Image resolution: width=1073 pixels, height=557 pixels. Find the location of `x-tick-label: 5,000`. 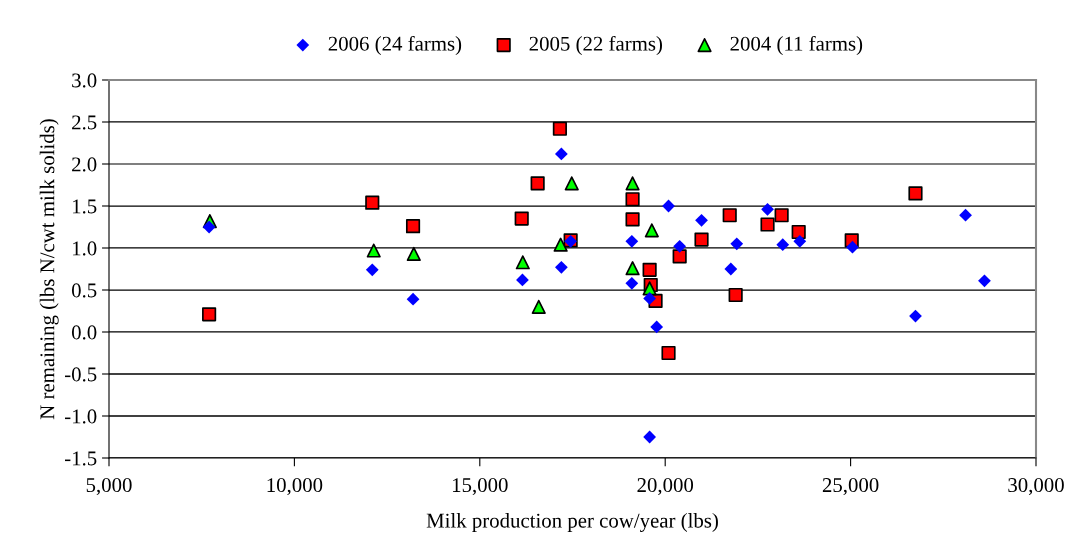

x-tick-label: 5,000 is located at coordinates (109, 487).